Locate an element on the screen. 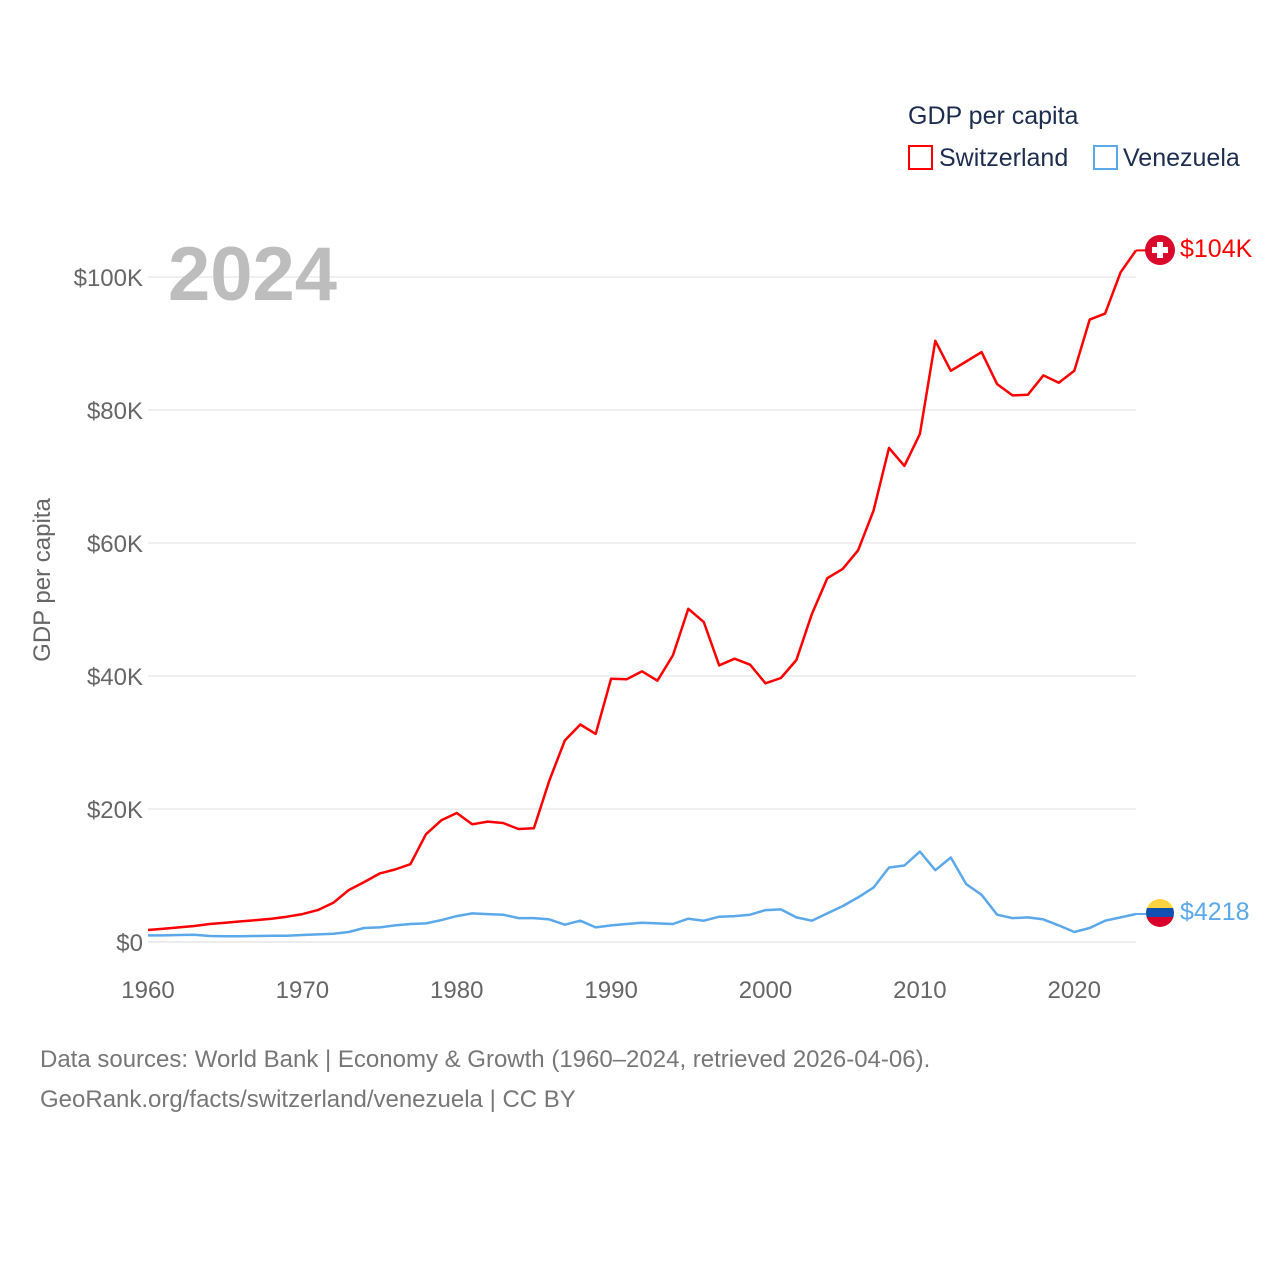 Image resolution: width=1280 pixels, height=1280 pixels. x-tick-label: 2000 is located at coordinates (765, 990).